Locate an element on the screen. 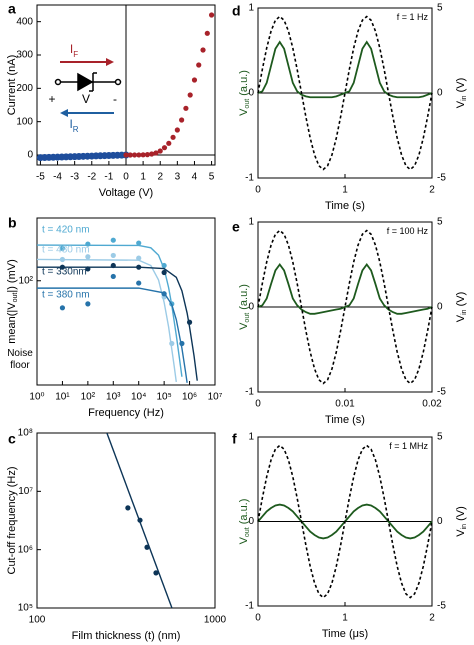 The image size is (474, 645). panel-label: f is located at coordinates (234, 439).